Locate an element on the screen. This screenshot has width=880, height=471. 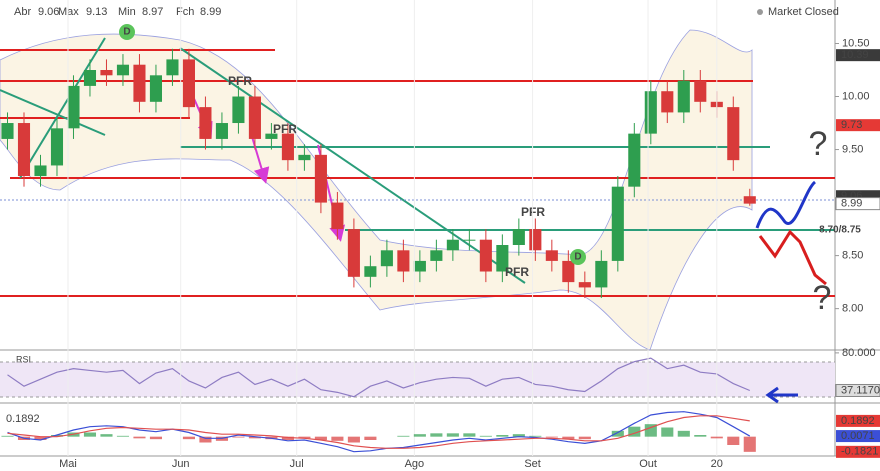
status-dot is located at coordinates (760, 12).